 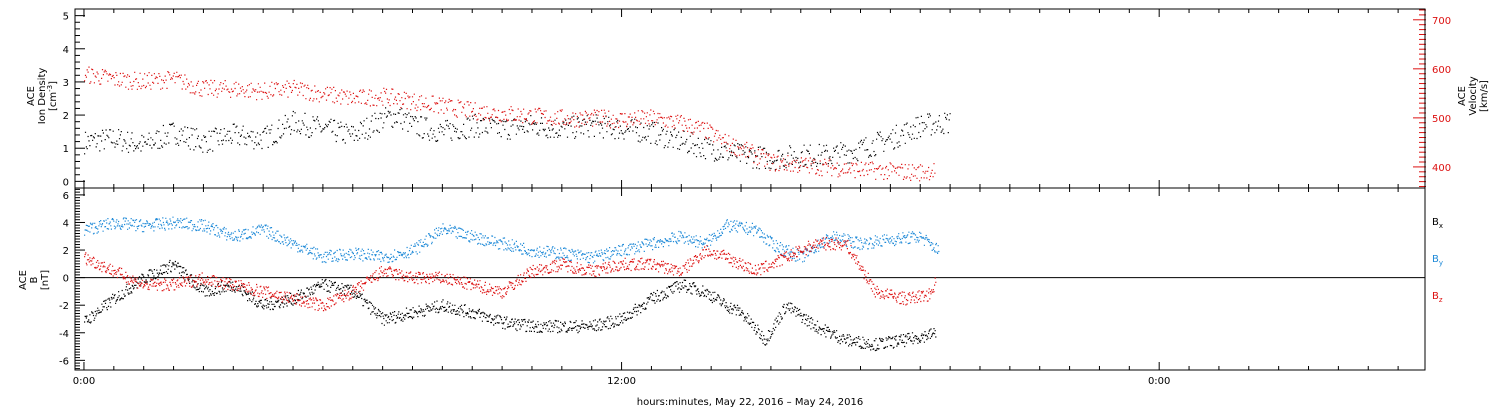 What do you see at coordinates (31, 96) in the screenshot?
I see `top-left-label-line1: ACE` at bounding box center [31, 96].